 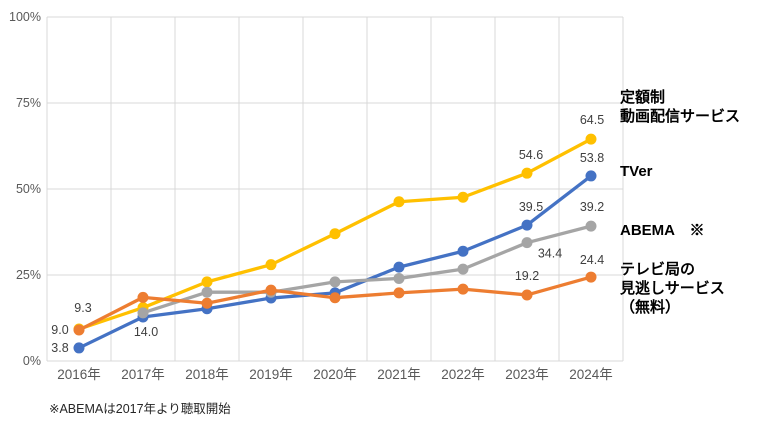 What do you see at coordinates (591, 374) in the screenshot?
I see `x-axis-tick-label: 2024年` at bounding box center [591, 374].